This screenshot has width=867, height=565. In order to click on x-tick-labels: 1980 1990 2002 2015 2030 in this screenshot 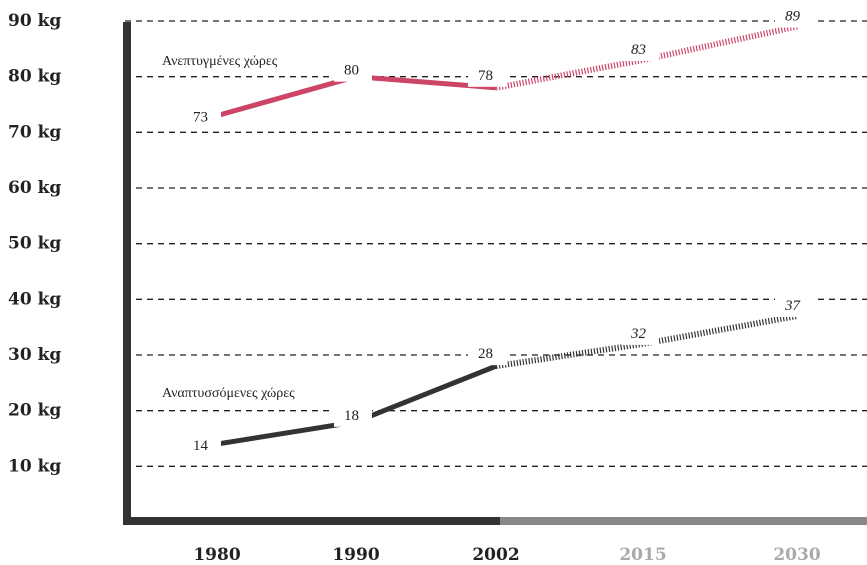, I will do `click(506, 555)`.